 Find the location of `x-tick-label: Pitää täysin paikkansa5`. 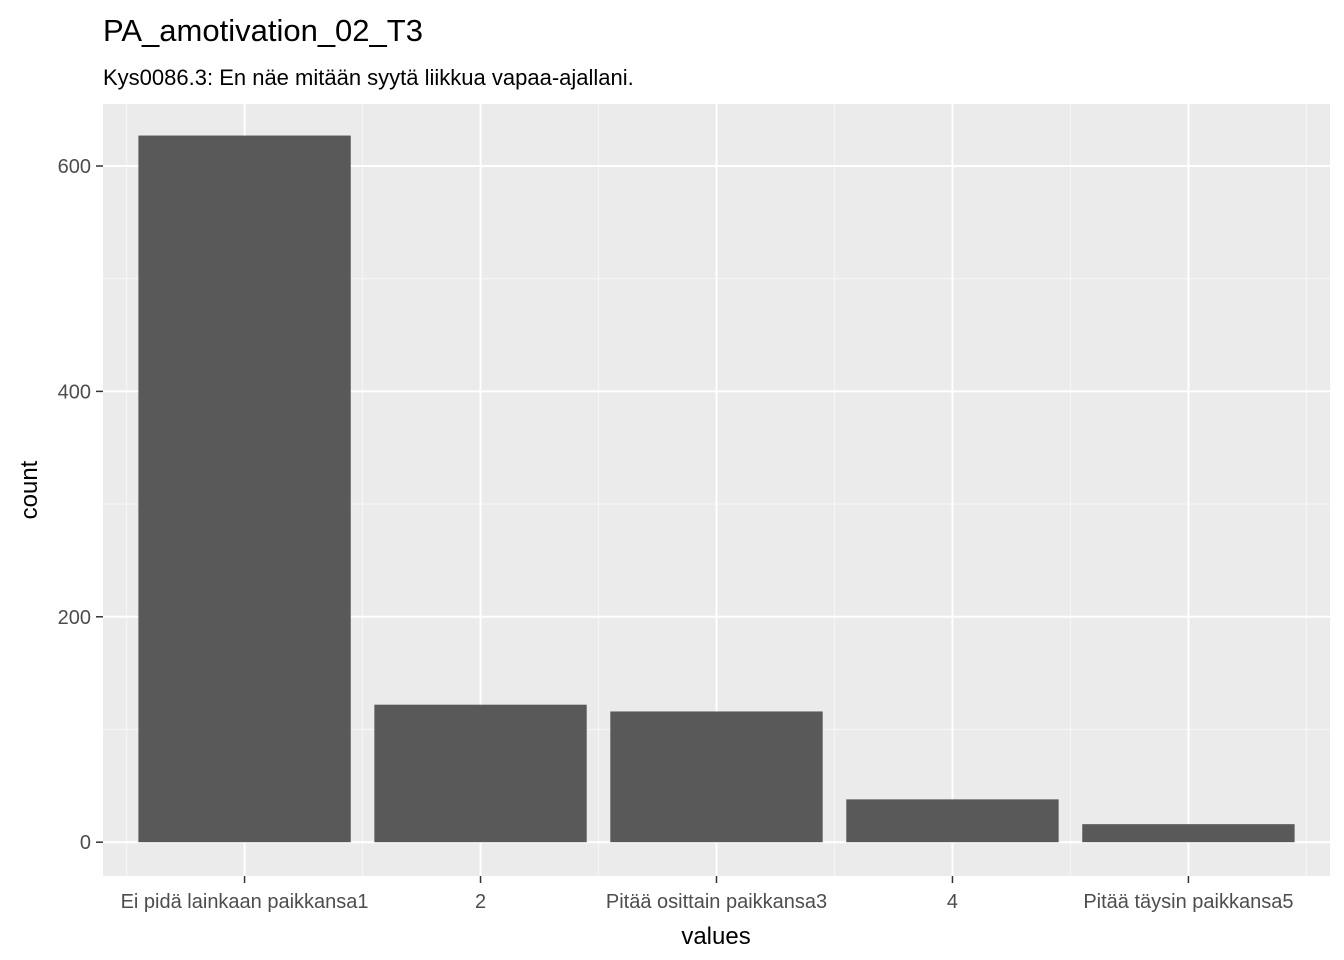

x-tick-label: Pitää täysin paikkansa5 is located at coordinates (1188, 902).